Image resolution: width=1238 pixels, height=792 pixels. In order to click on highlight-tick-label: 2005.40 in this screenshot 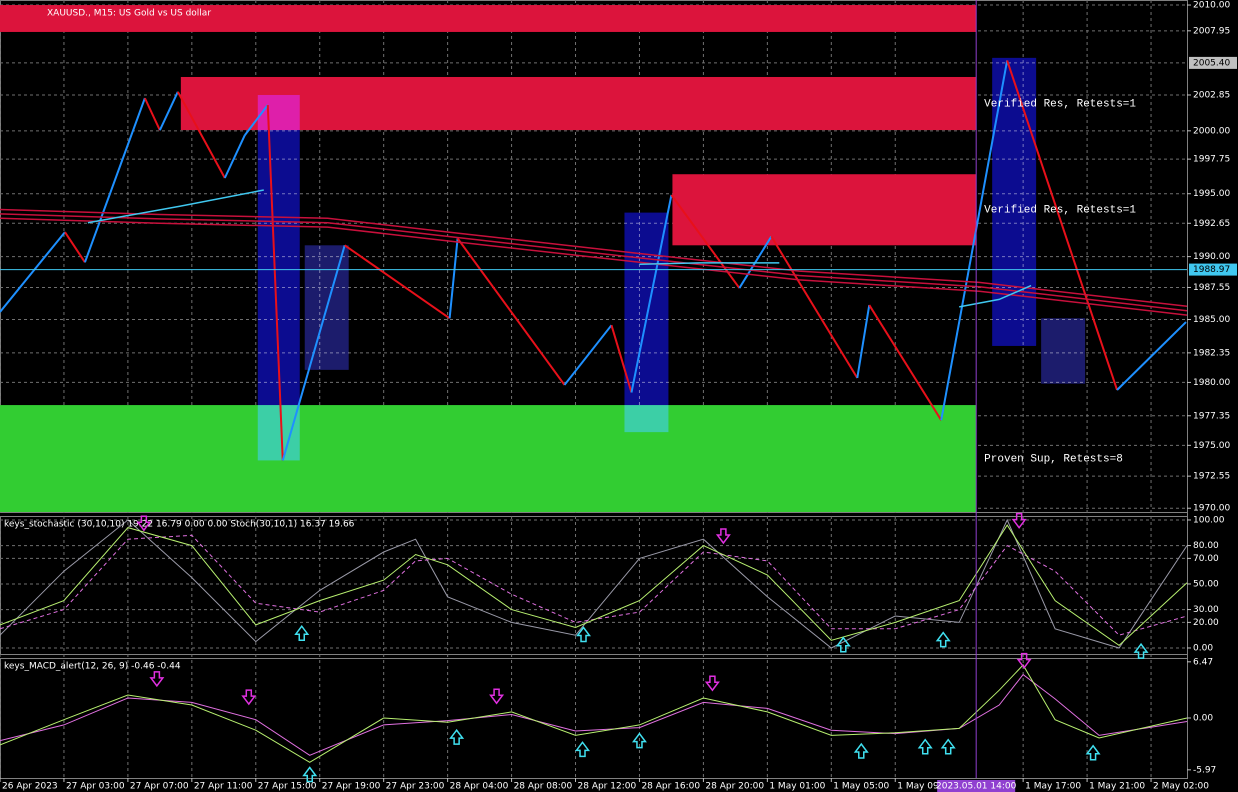, I will do `click(1211, 63)`.